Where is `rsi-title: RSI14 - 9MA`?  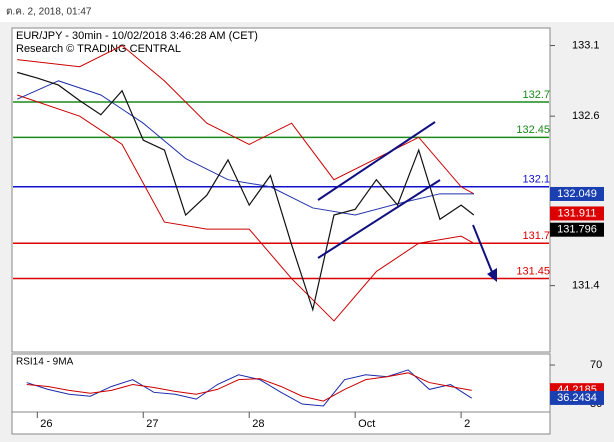
rsi-title: RSI14 - 9MA is located at coordinates (45, 362).